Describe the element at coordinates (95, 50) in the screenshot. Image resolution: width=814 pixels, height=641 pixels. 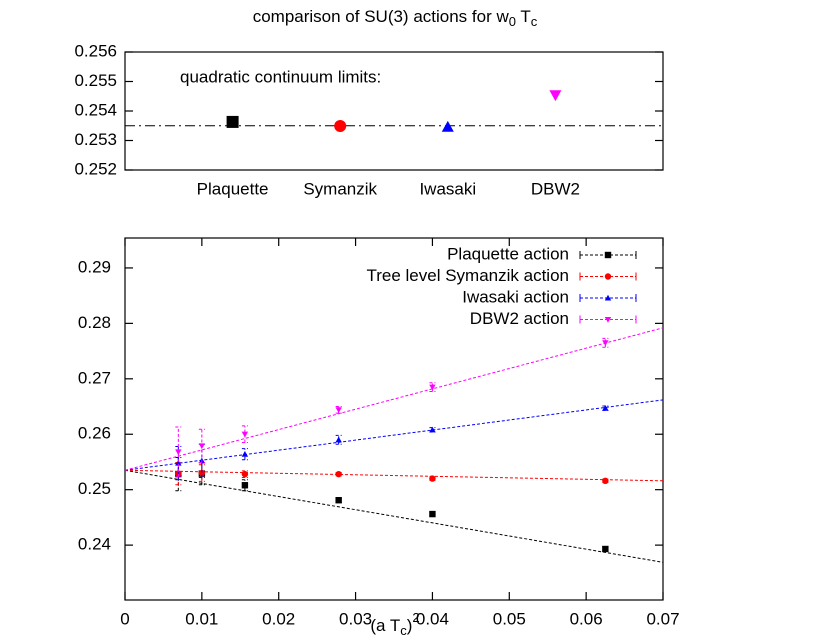
I see `y-tick-label: 0.256` at that location.